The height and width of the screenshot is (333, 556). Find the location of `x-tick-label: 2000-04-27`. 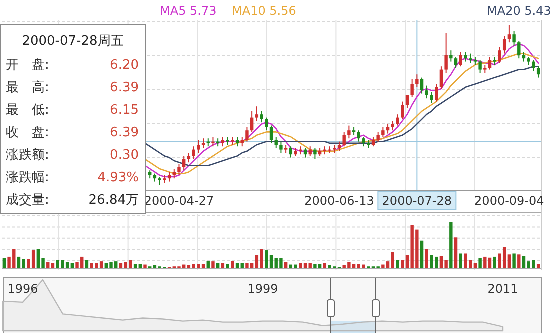

x-tick-label: 2000-04-27 is located at coordinates (179, 201).